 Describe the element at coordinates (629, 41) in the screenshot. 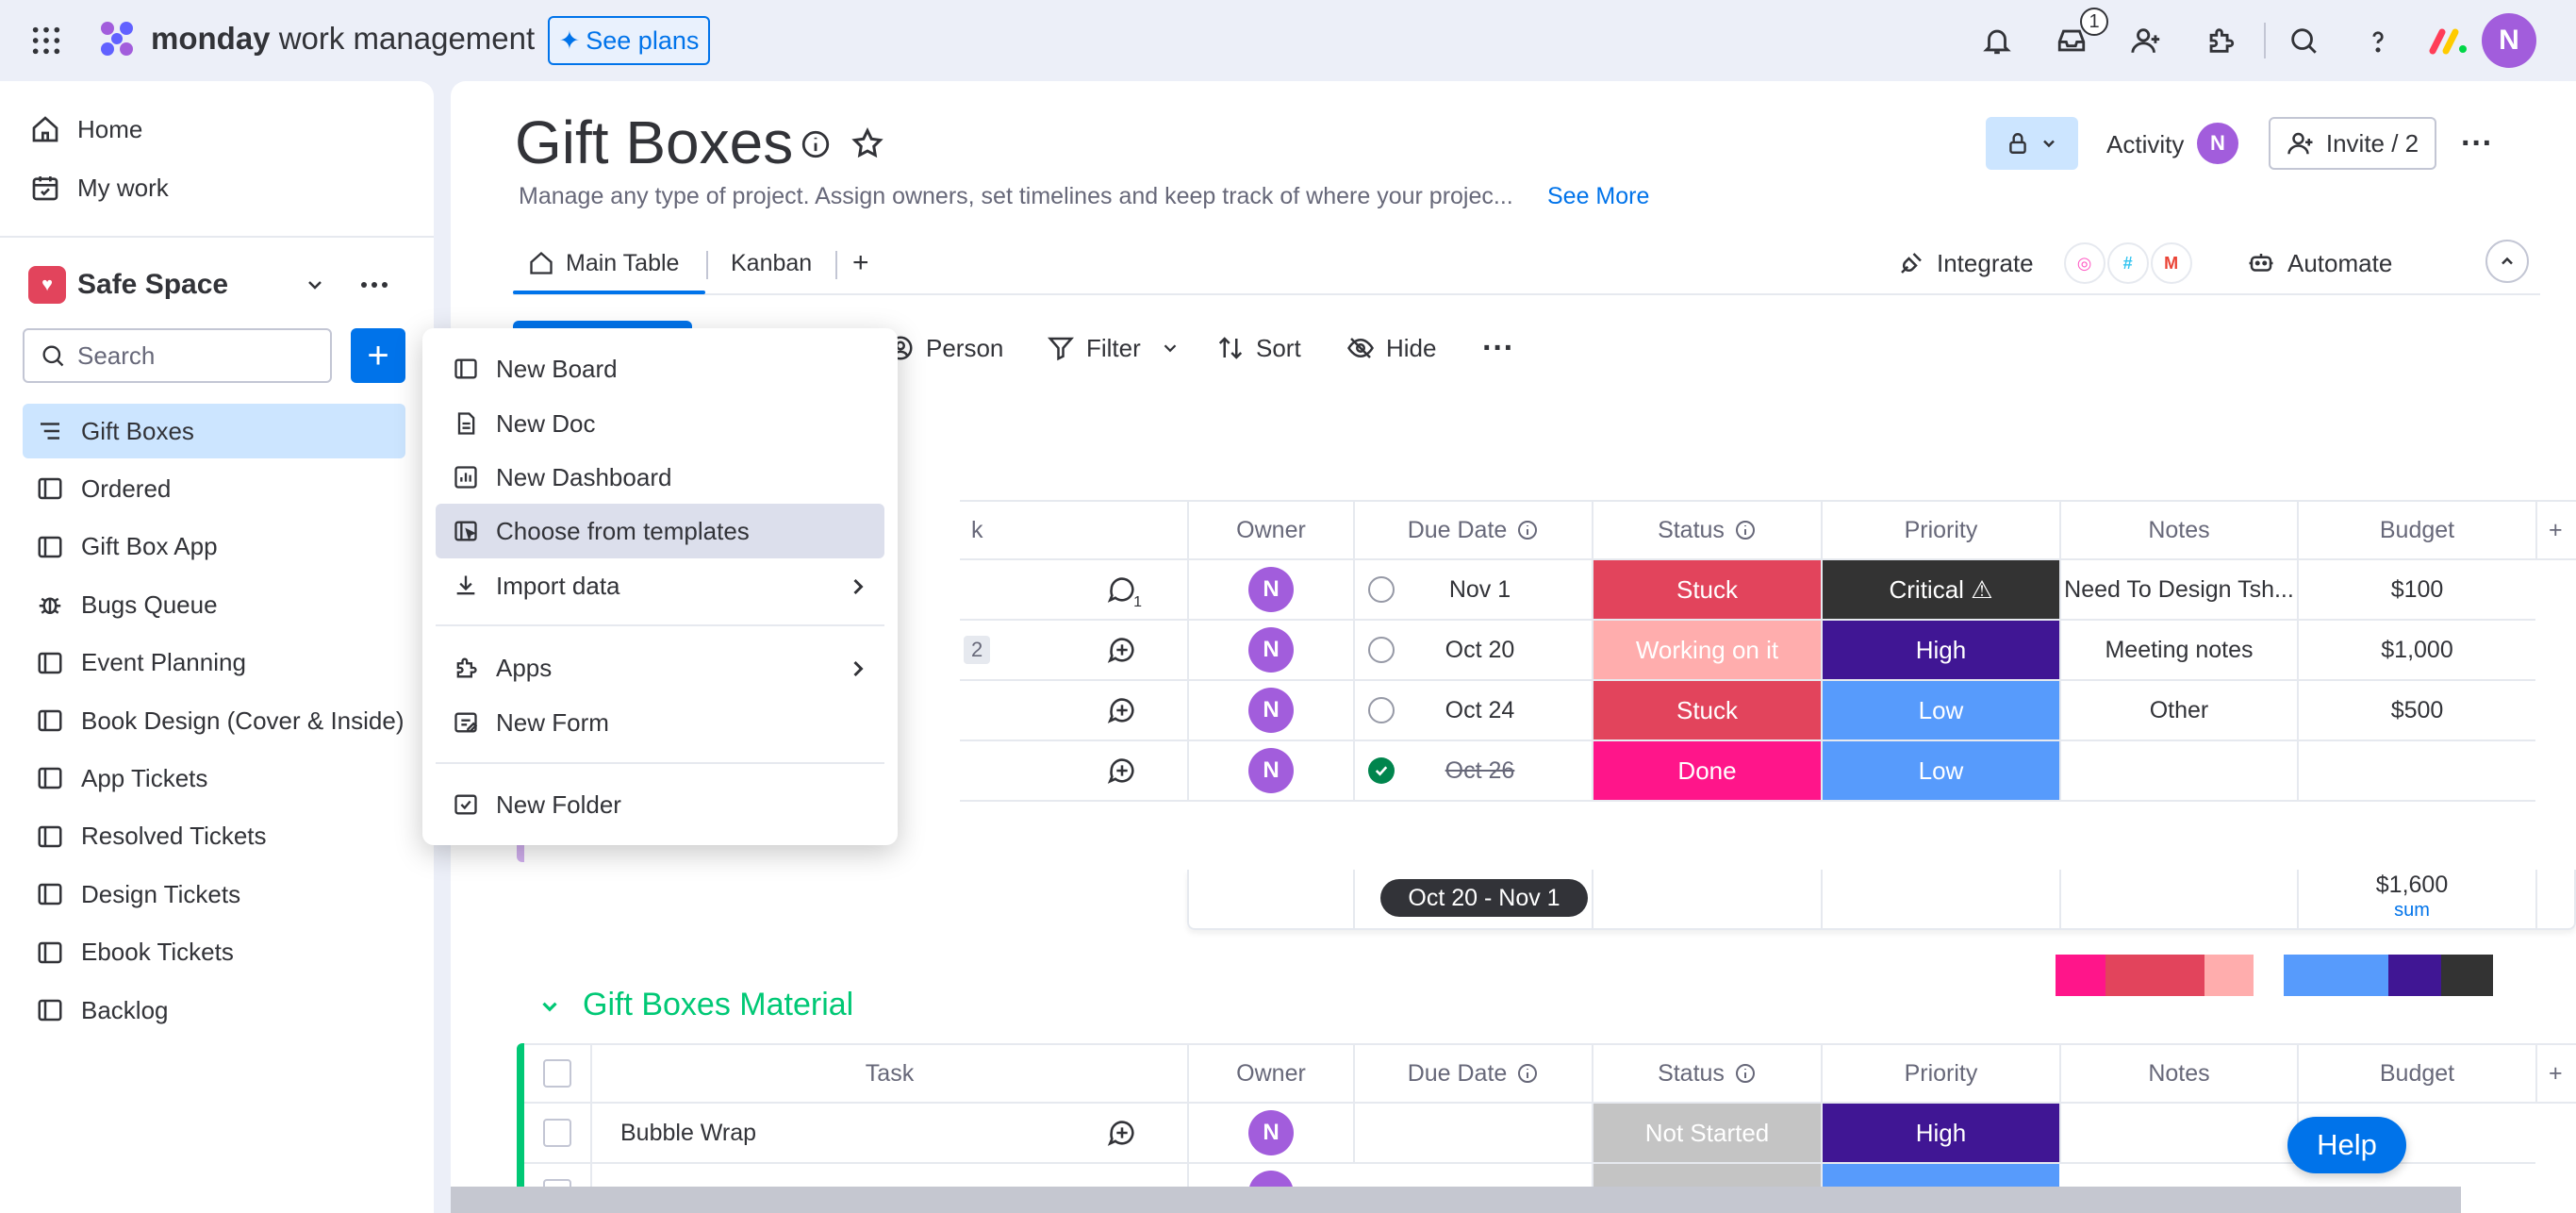

I see `see-plans-button: ✦ See plans` at that location.